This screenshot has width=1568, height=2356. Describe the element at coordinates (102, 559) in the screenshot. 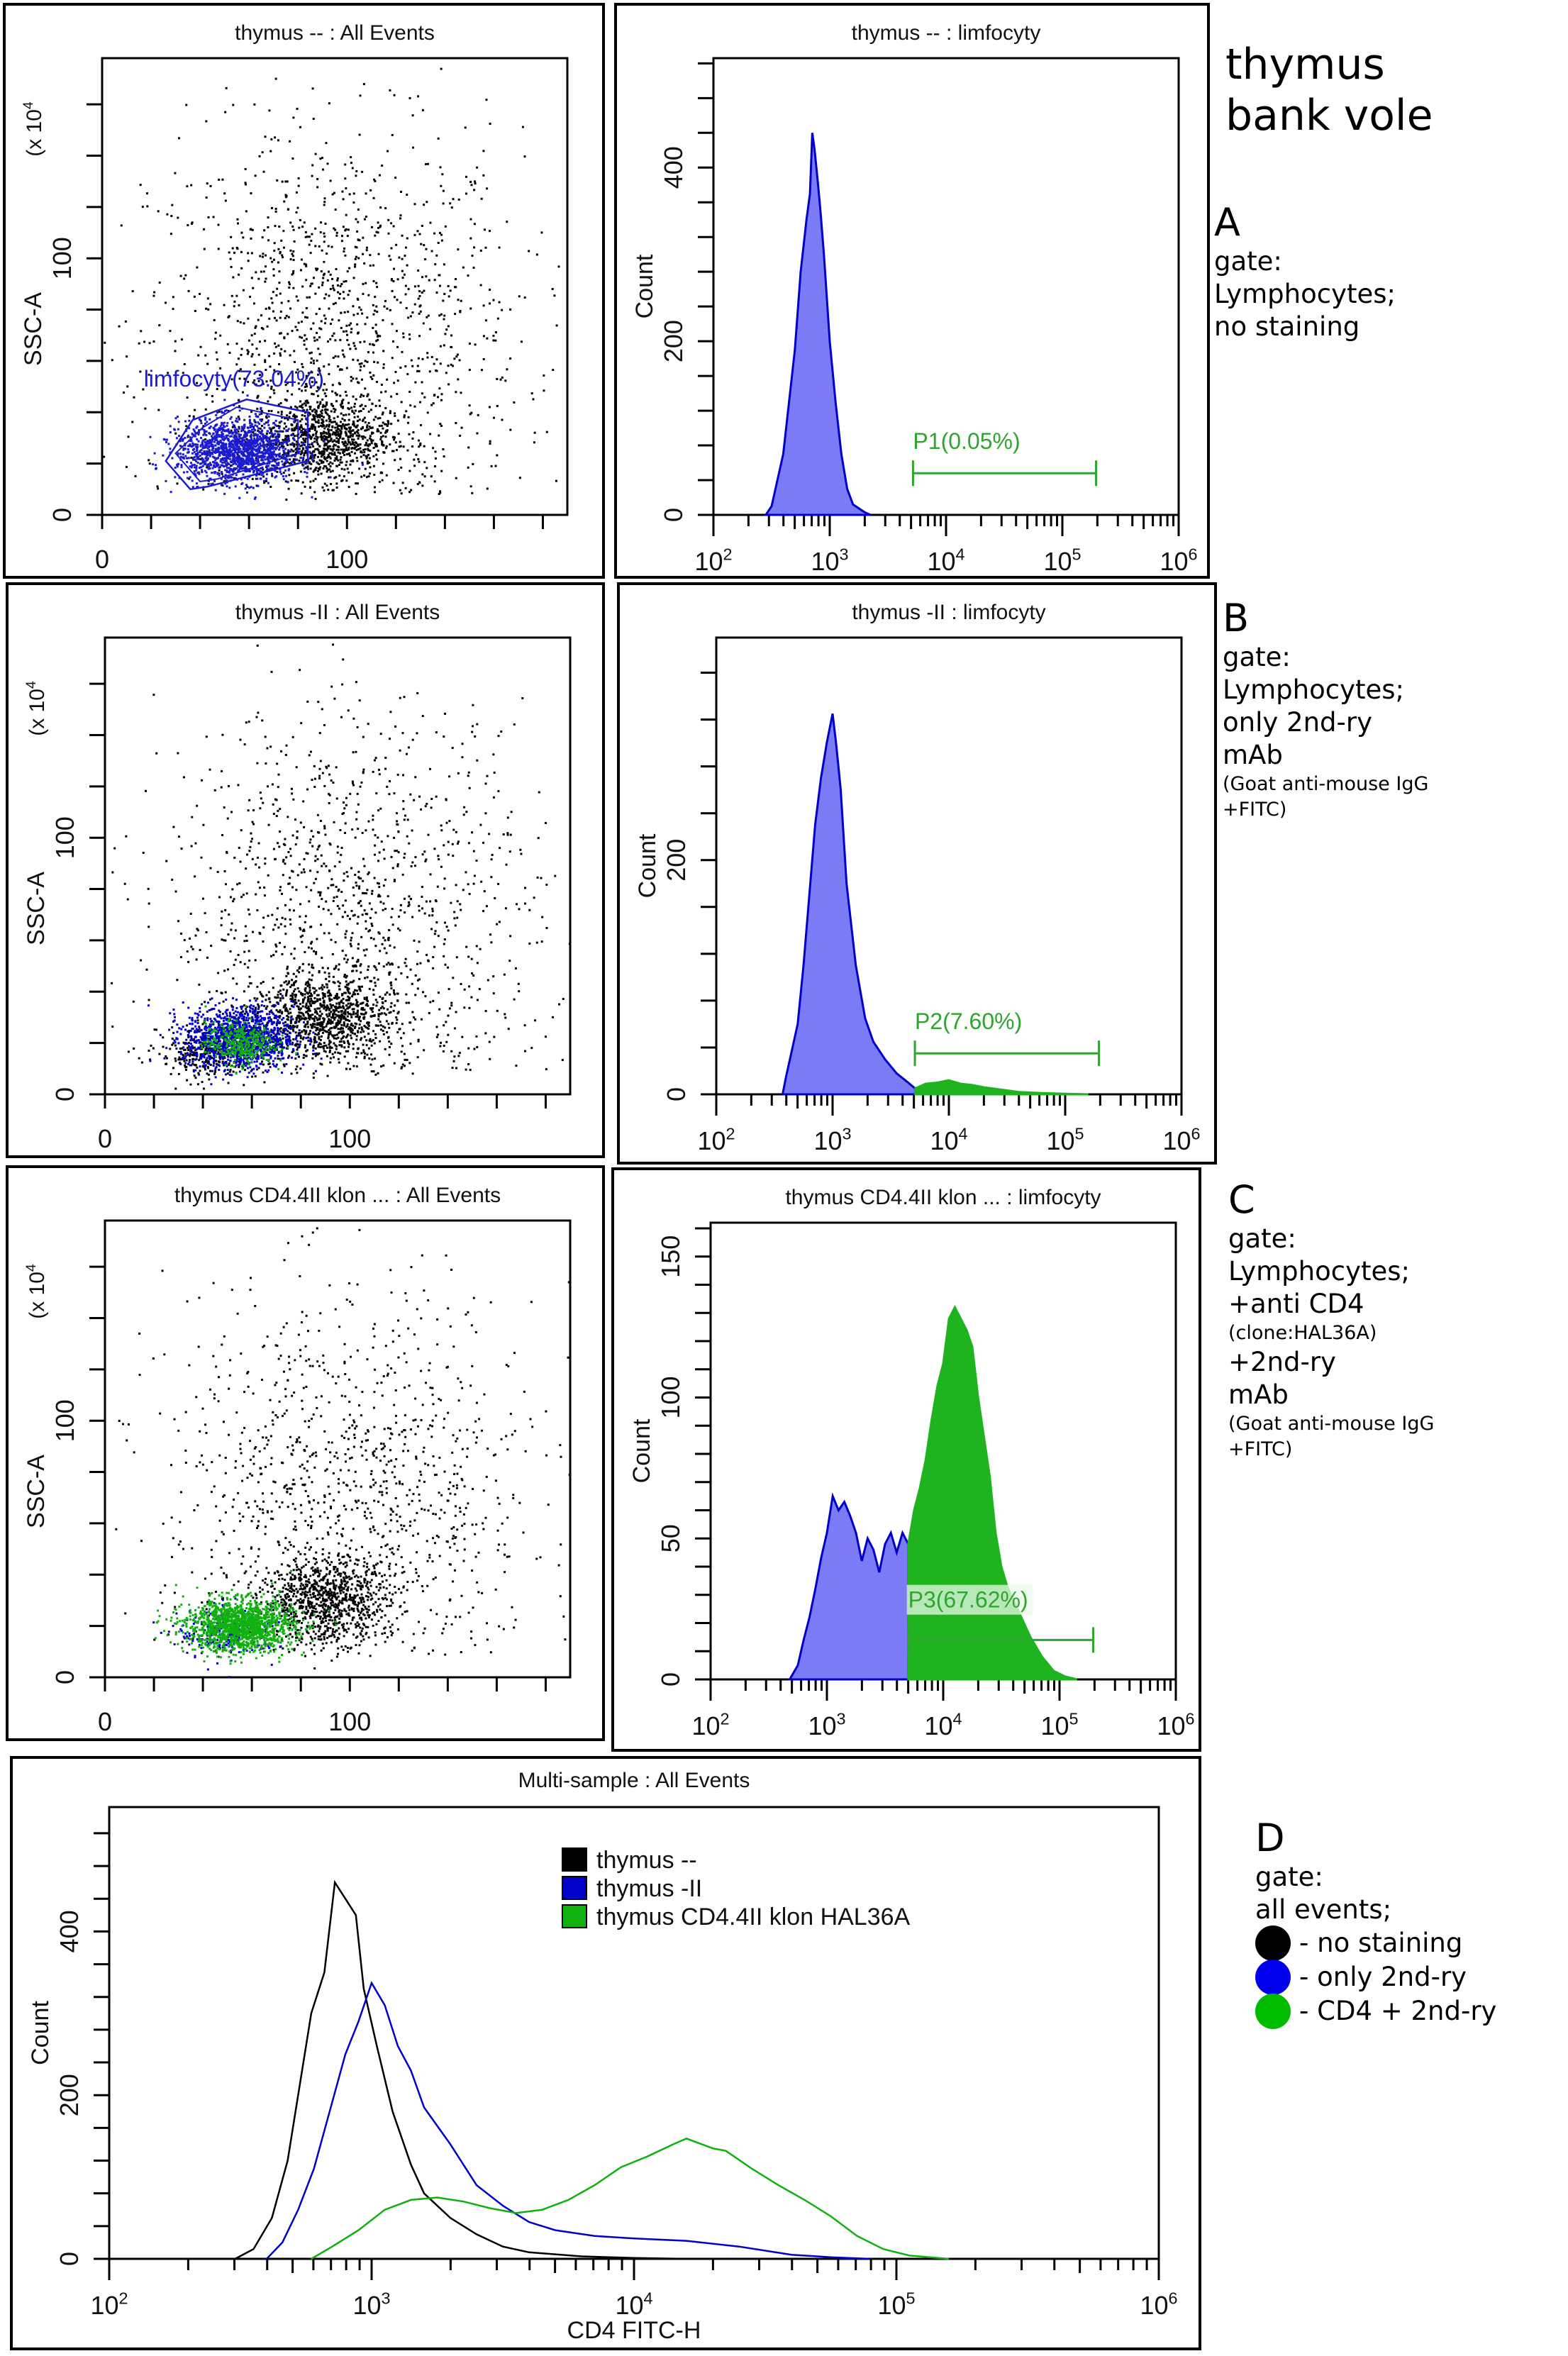

I see `x-tick-label: 0` at that location.